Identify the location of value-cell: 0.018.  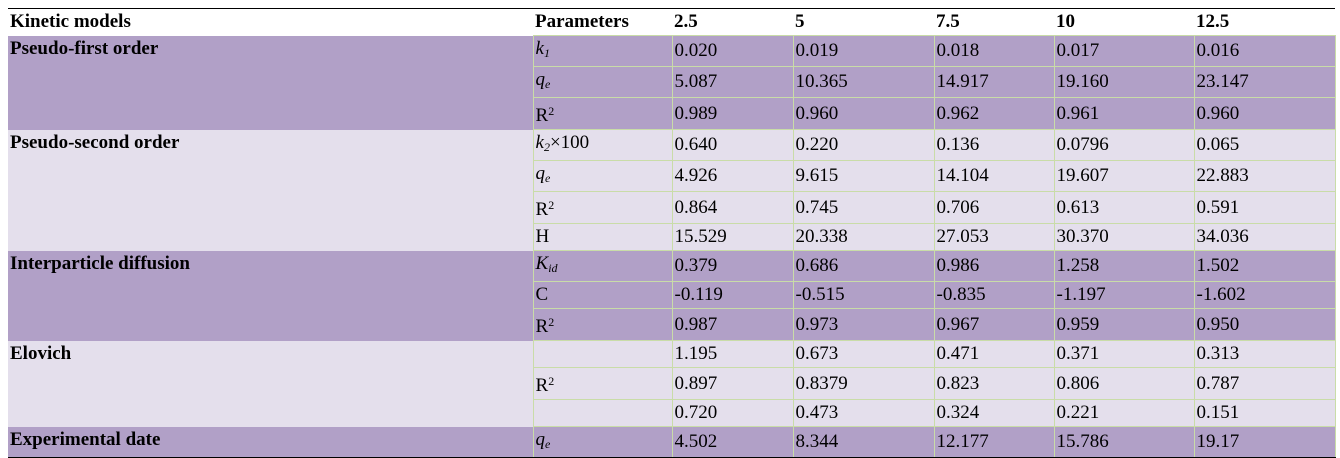
(994, 51).